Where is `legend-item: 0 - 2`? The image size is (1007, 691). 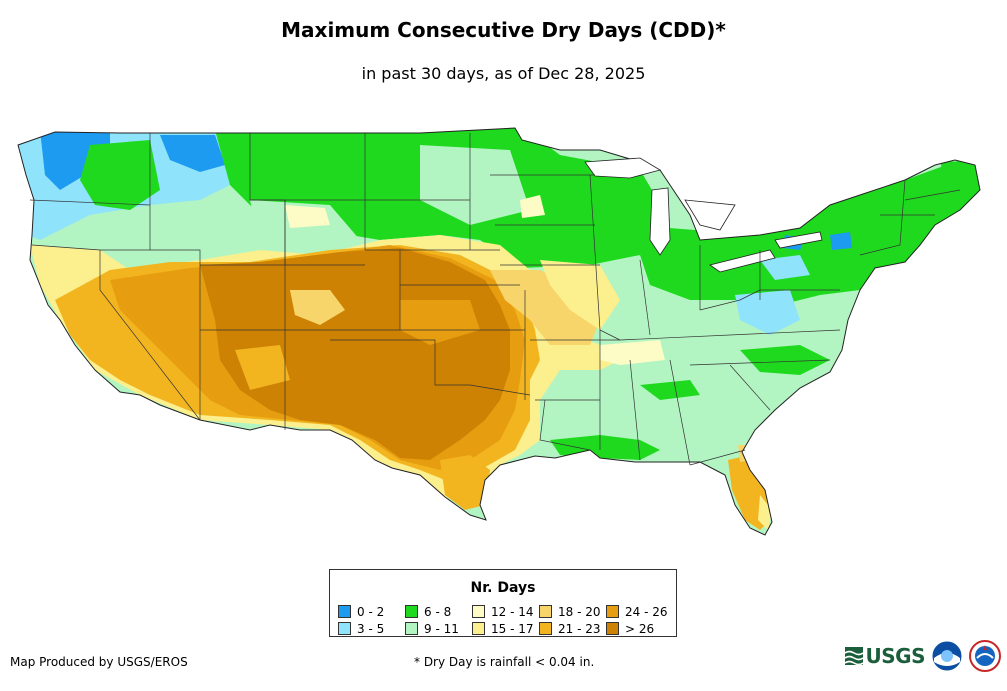 legend-item: 0 - 2 is located at coordinates (371, 611).